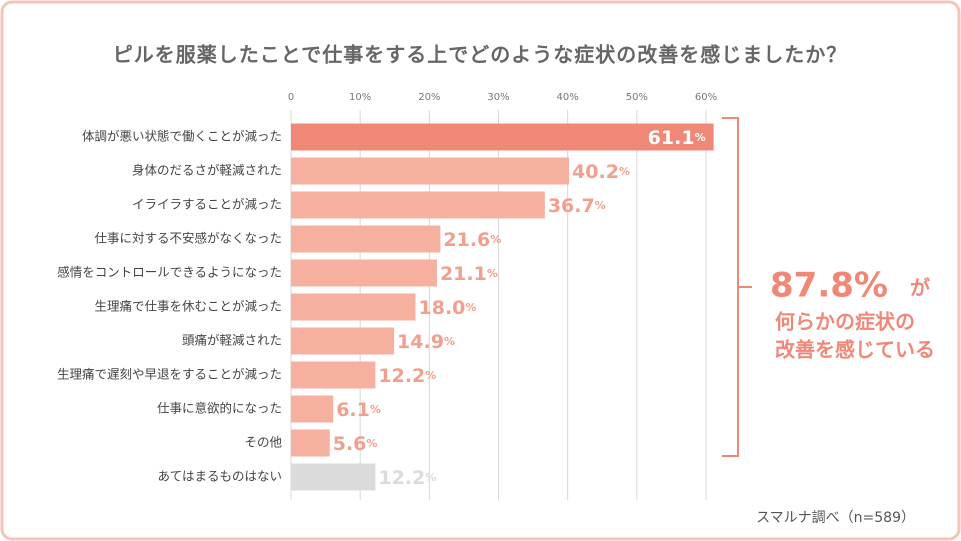 The width and height of the screenshot is (961, 541). What do you see at coordinates (169, 374) in the screenshot?
I see `y-tick-label: 生理痛で遅刻や早退をすることが減った` at bounding box center [169, 374].